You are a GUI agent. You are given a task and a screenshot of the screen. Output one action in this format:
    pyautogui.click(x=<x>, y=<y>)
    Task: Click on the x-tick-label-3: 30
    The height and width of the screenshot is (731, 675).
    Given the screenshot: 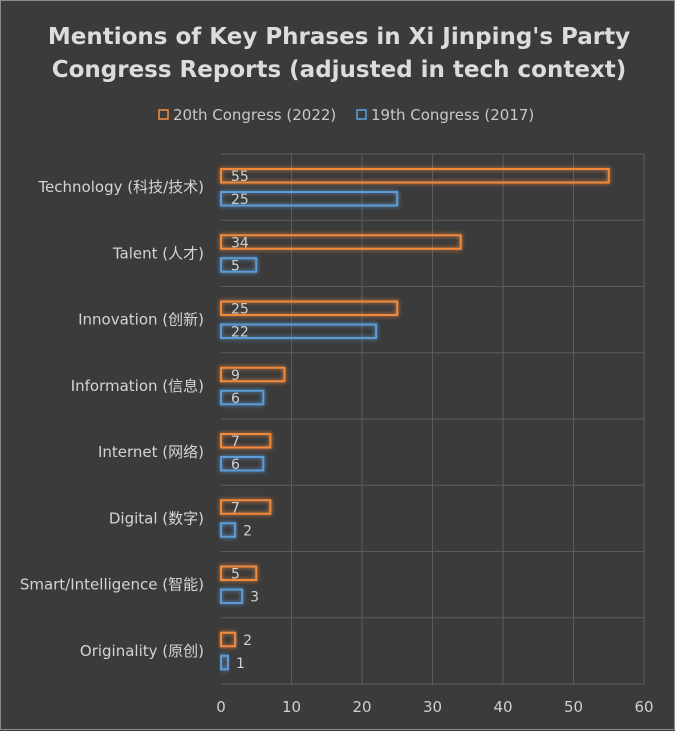 What is the action you would take?
    pyautogui.click(x=432, y=707)
    